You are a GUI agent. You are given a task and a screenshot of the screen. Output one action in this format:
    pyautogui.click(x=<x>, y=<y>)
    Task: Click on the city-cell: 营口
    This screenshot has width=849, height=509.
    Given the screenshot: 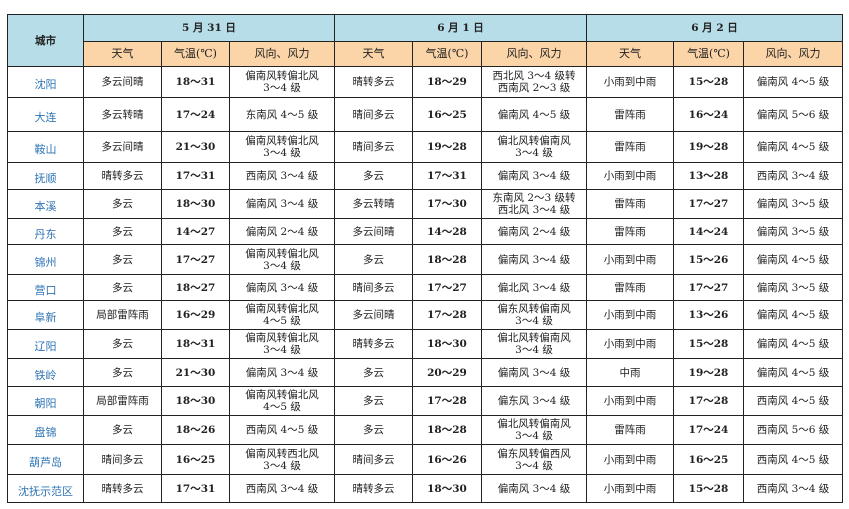 What is the action you would take?
    pyautogui.click(x=45, y=287)
    